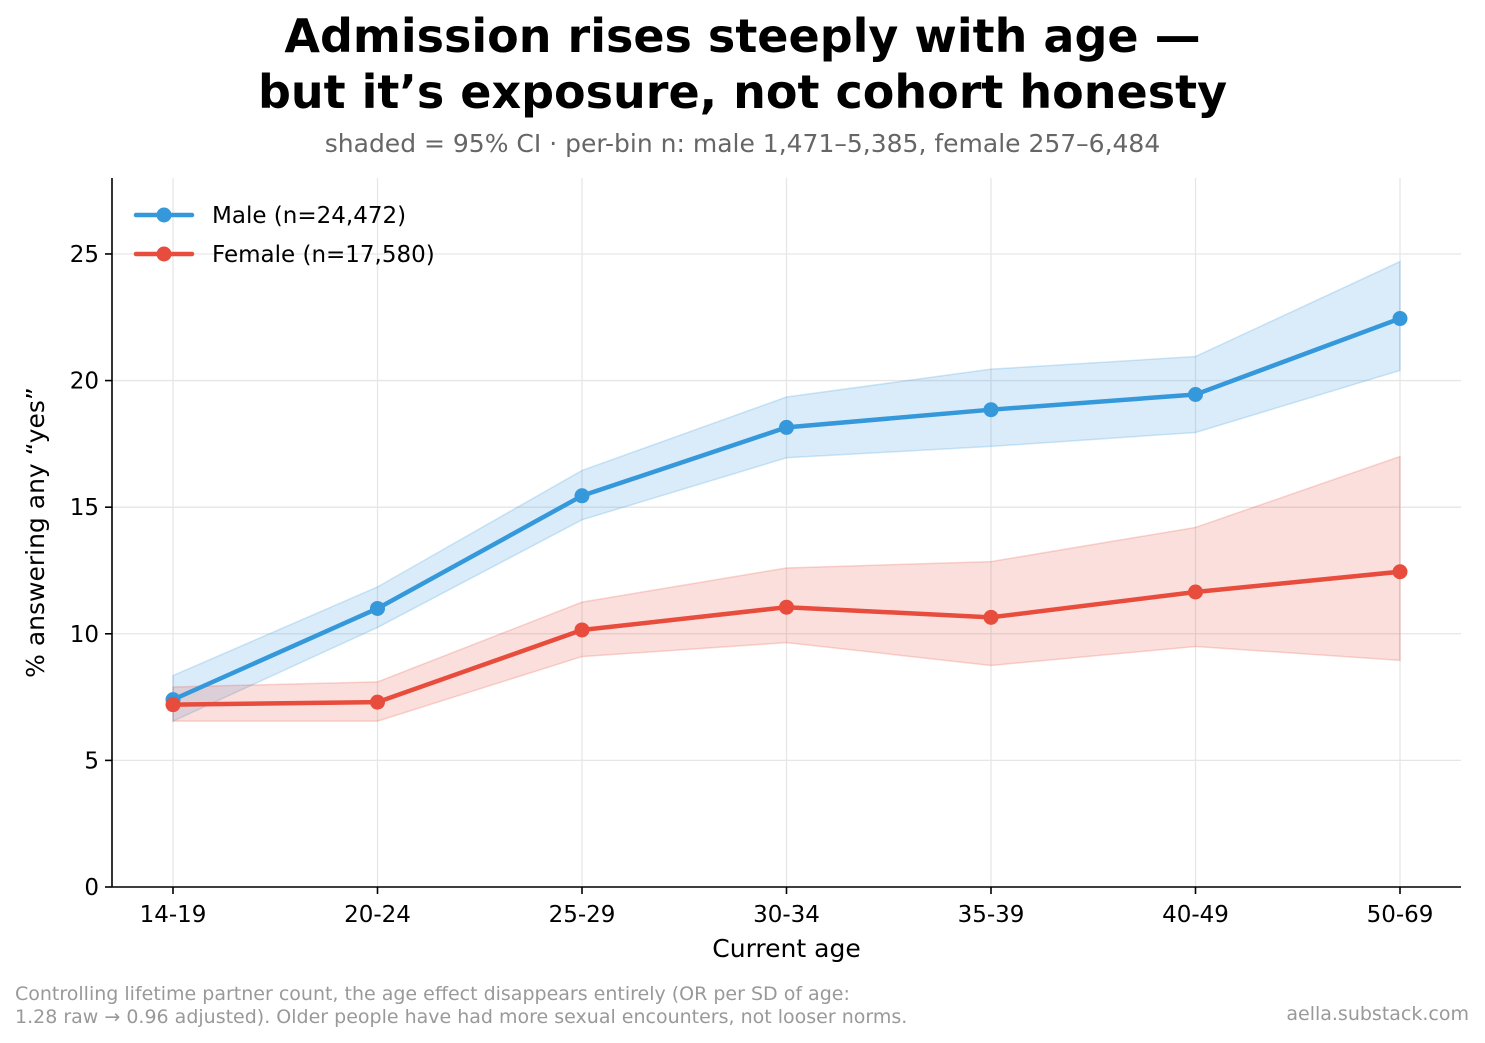  I want to click on legend: Male (n=24,472) Female (n=17,580), so click(284, 235).